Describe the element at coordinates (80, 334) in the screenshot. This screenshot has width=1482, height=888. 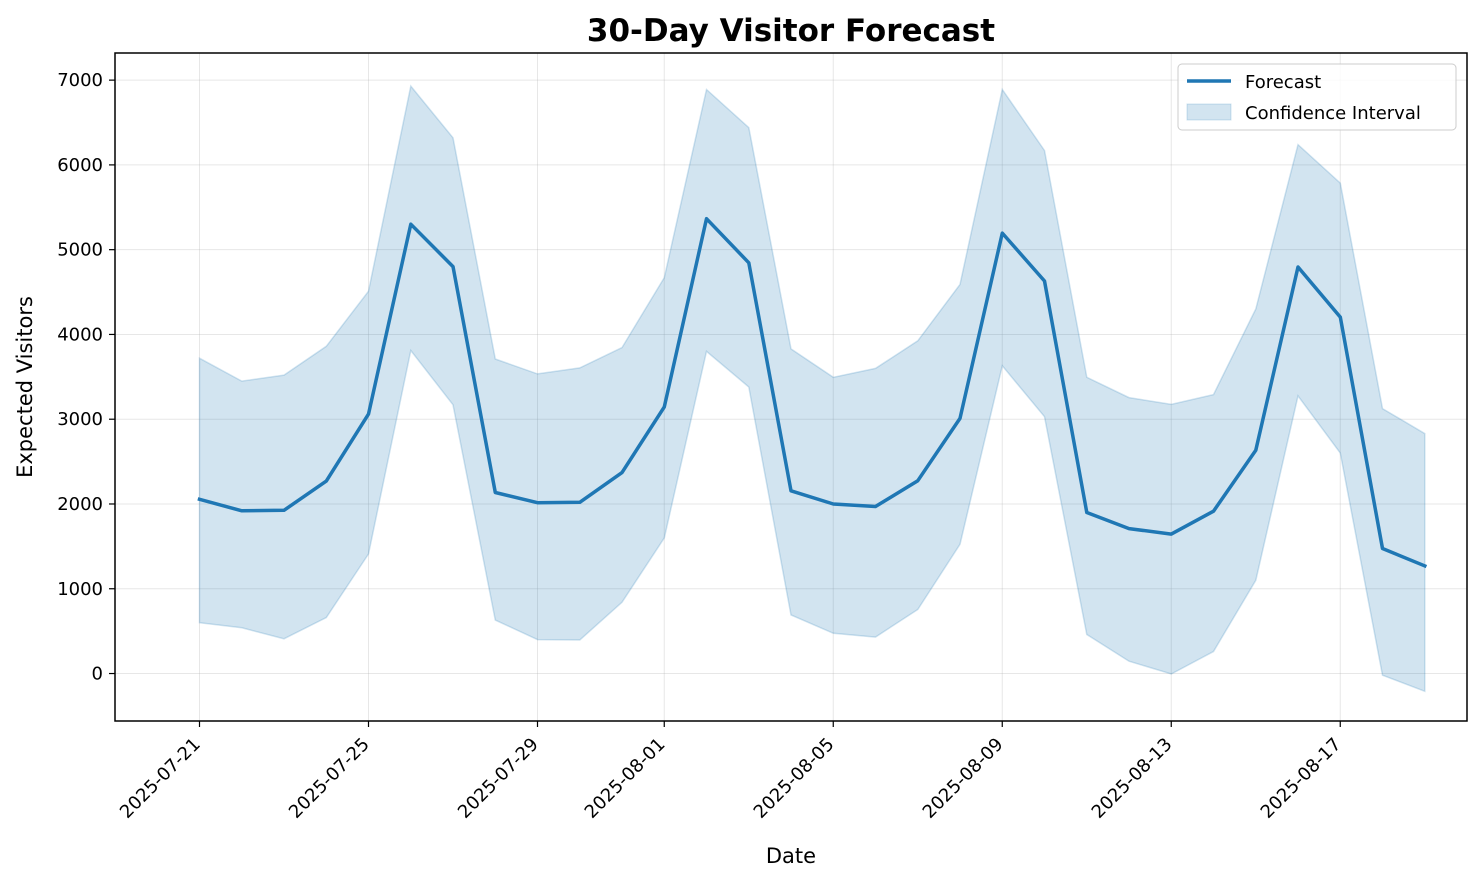
I see `y-tick-label: 4000` at that location.